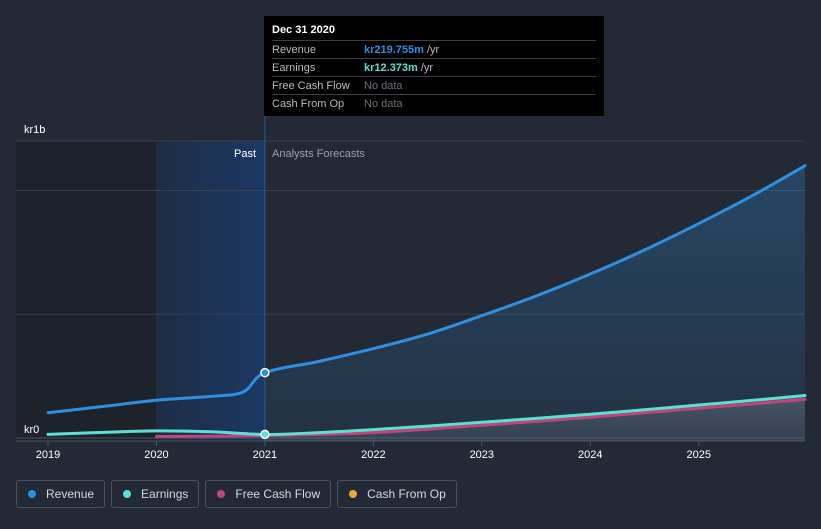 This screenshot has height=529, width=821. I want to click on legend-item-revenue: Revenue, so click(61, 494).